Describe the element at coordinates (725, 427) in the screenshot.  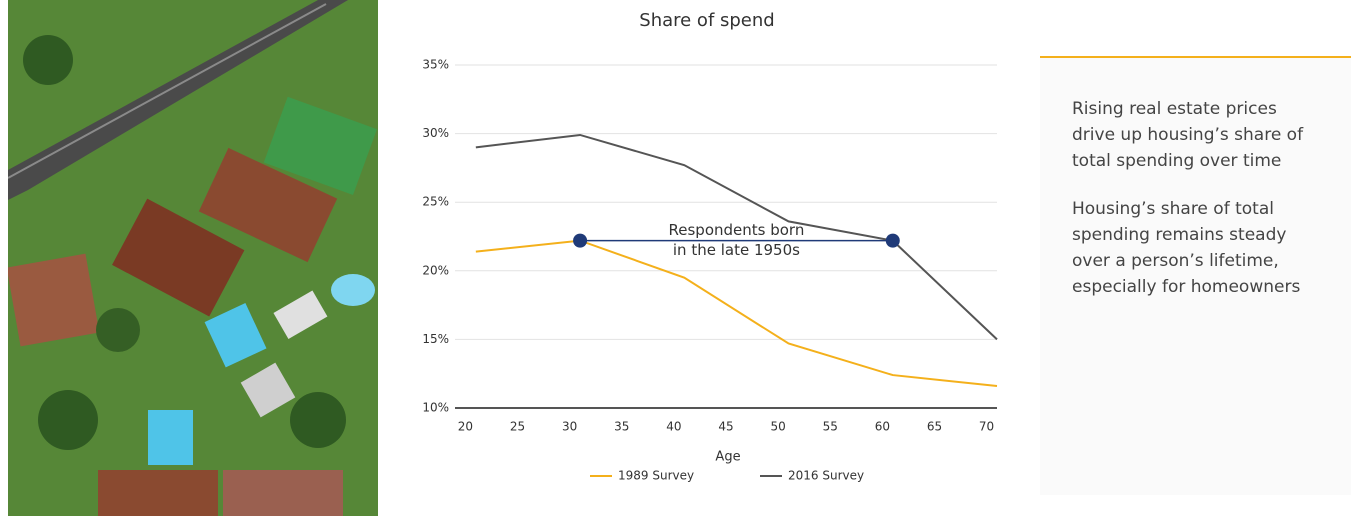
I see `x-tick-label: 45` at that location.